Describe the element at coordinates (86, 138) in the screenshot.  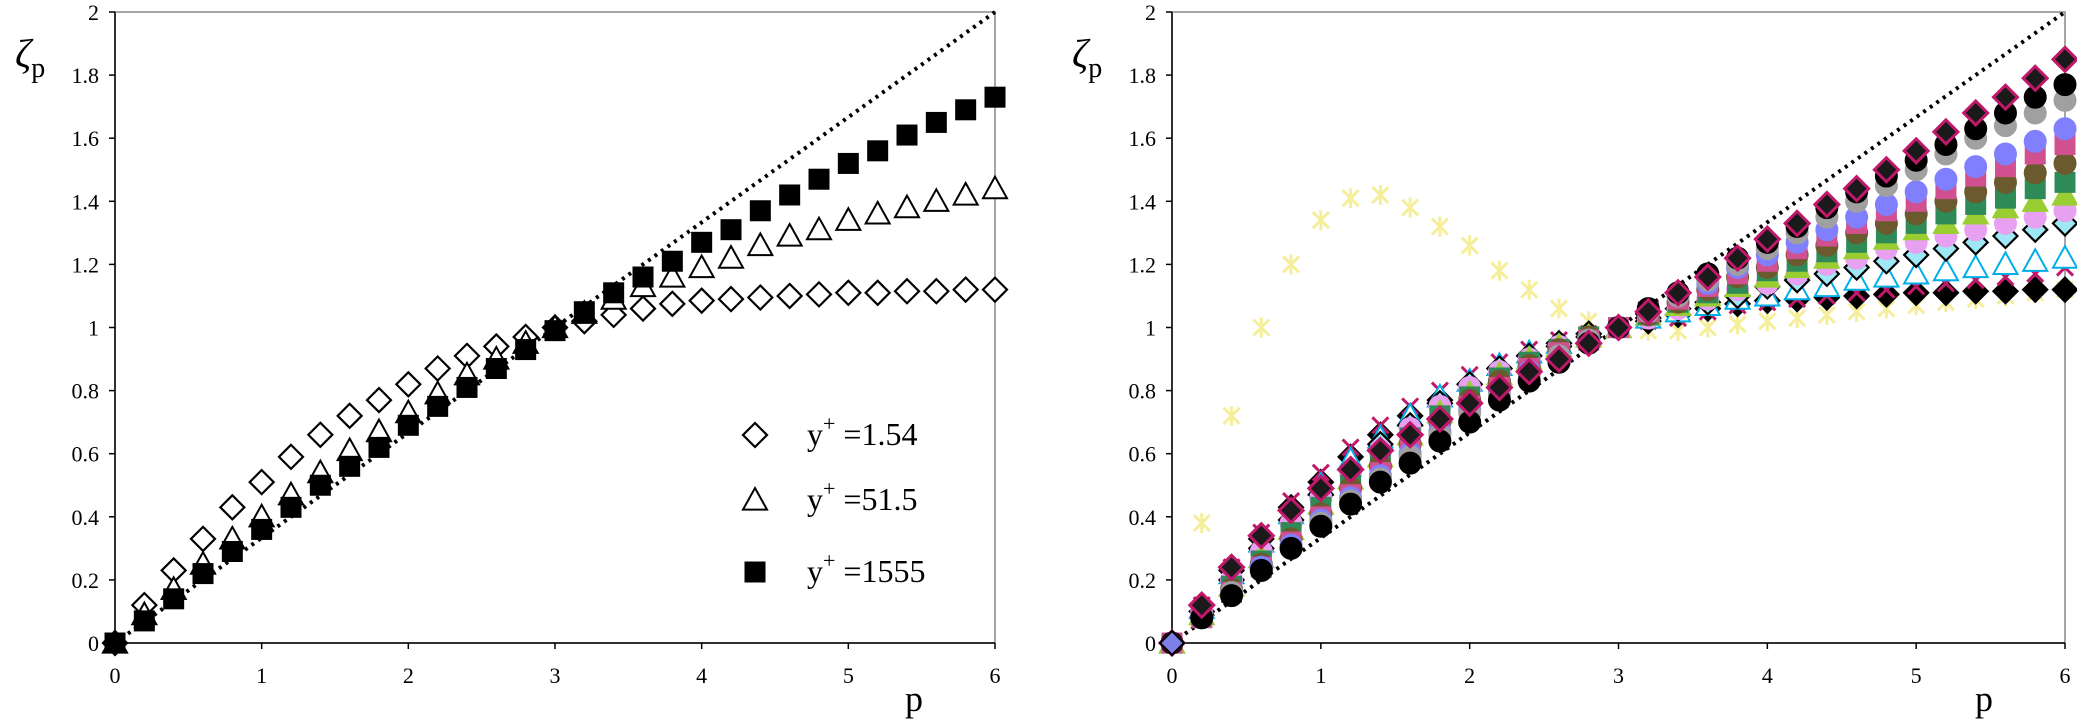
I see `y-tick-label: 1.6` at that location.